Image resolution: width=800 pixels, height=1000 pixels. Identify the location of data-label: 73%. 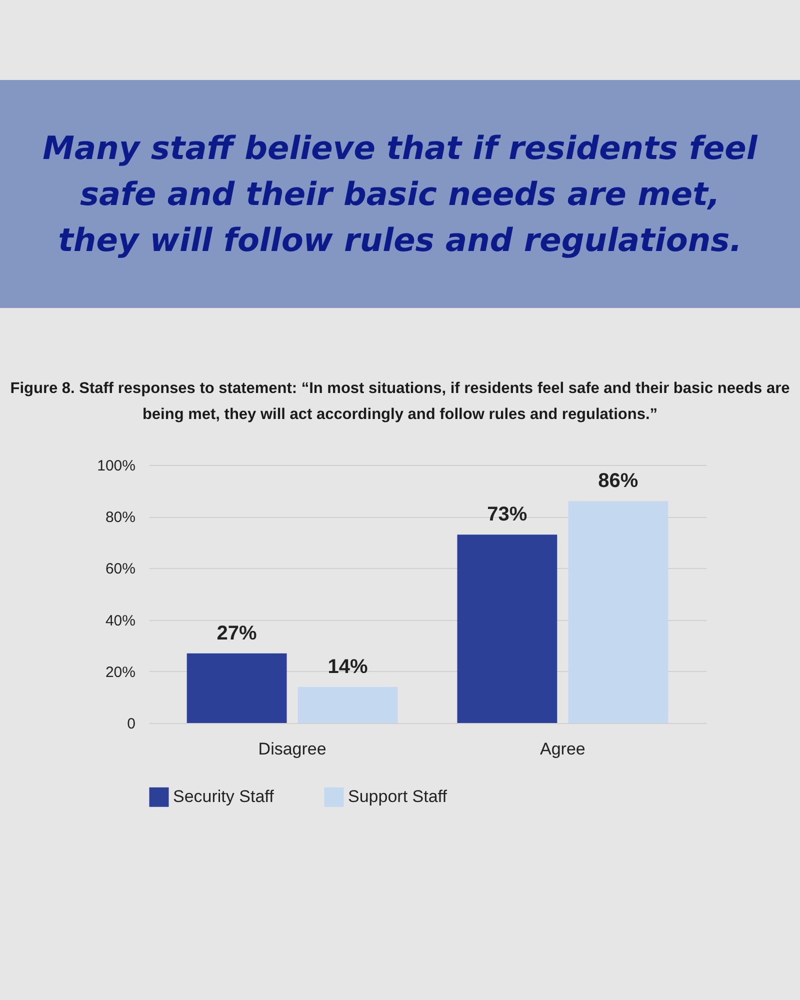
(507, 515).